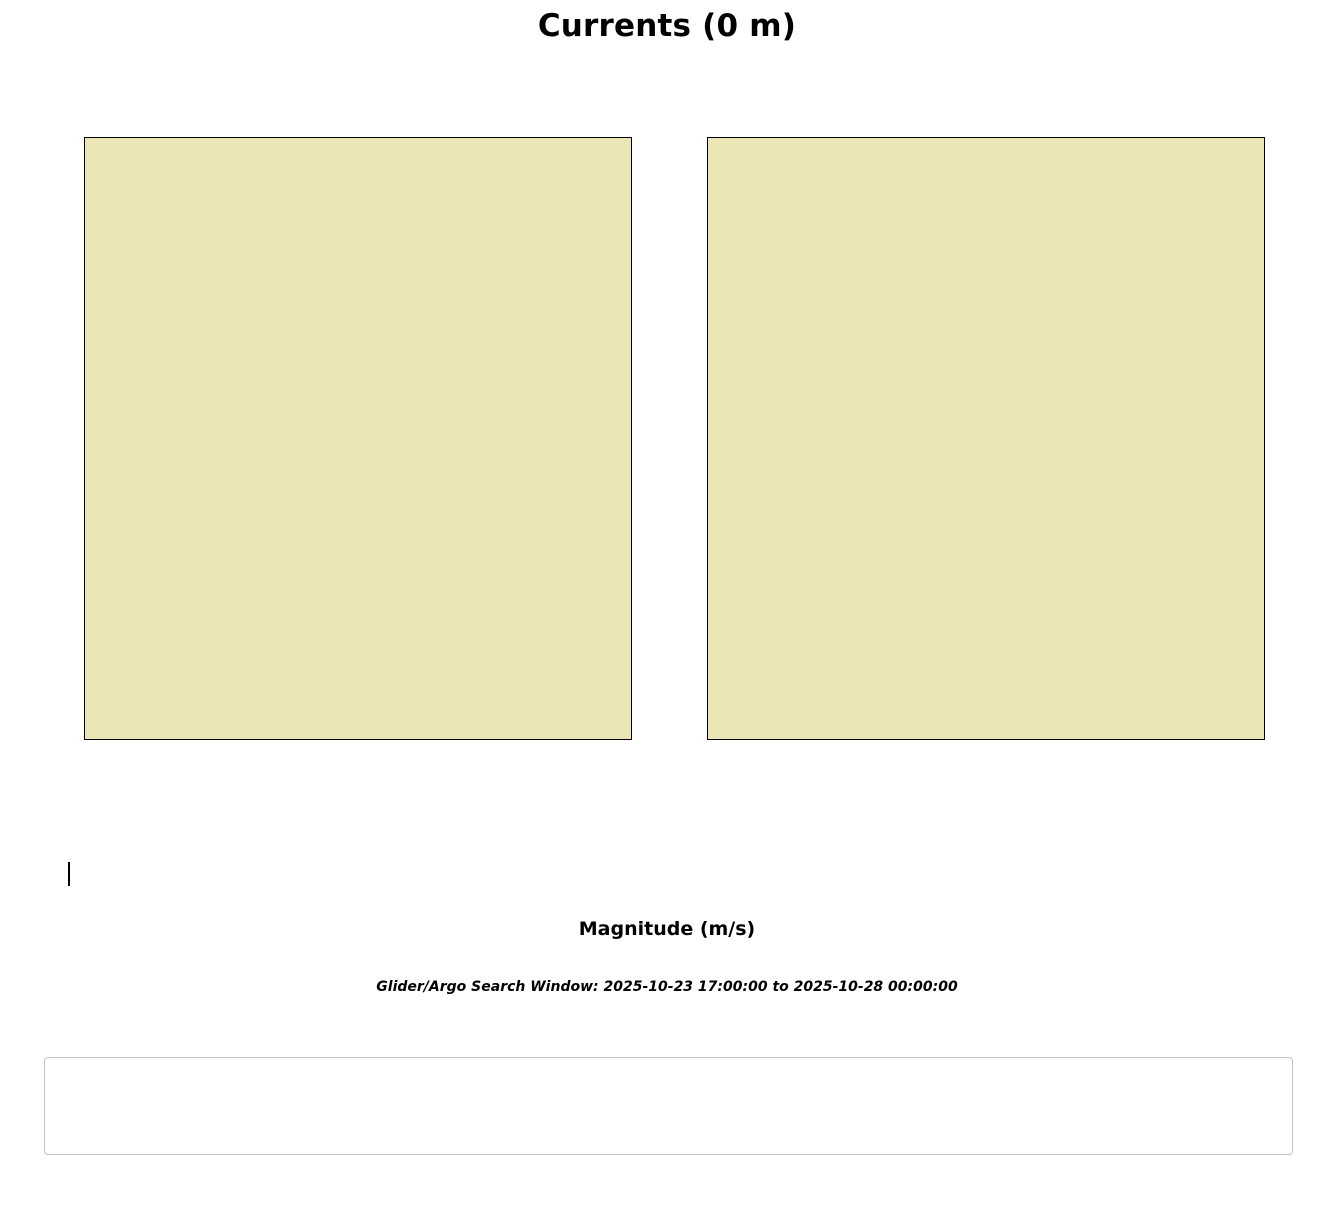 The image size is (1334, 1231). I want to click on legend, so click(668, 1106).